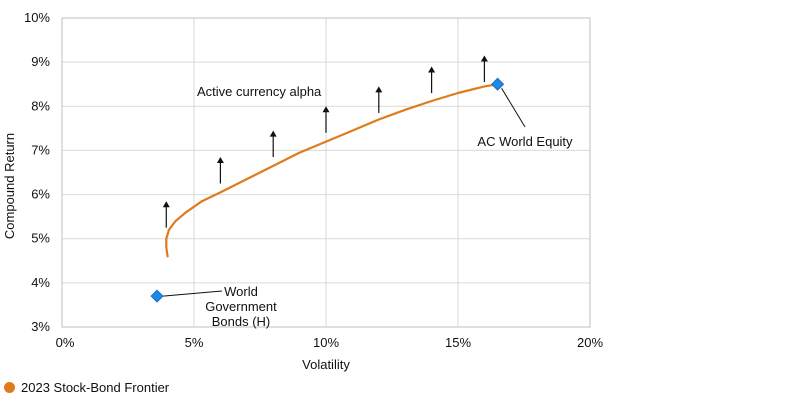  What do you see at coordinates (40, 326) in the screenshot?
I see `y-tick-label: 3%` at bounding box center [40, 326].